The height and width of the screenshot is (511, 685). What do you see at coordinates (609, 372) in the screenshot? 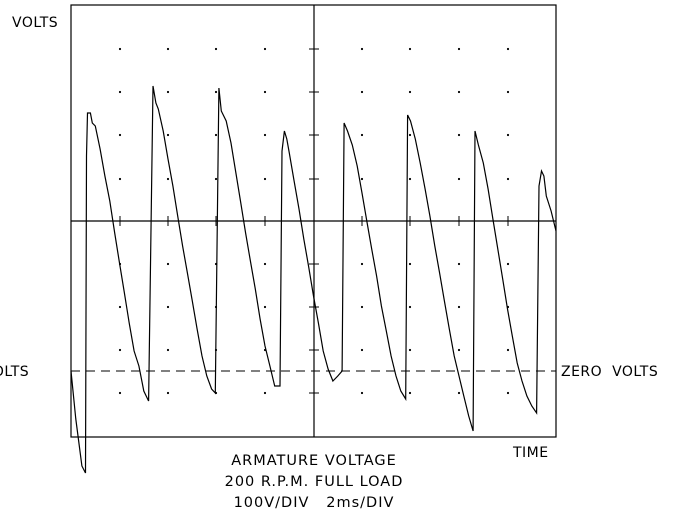
I see `zero-label-right: ZERO VOLTS` at bounding box center [609, 372].